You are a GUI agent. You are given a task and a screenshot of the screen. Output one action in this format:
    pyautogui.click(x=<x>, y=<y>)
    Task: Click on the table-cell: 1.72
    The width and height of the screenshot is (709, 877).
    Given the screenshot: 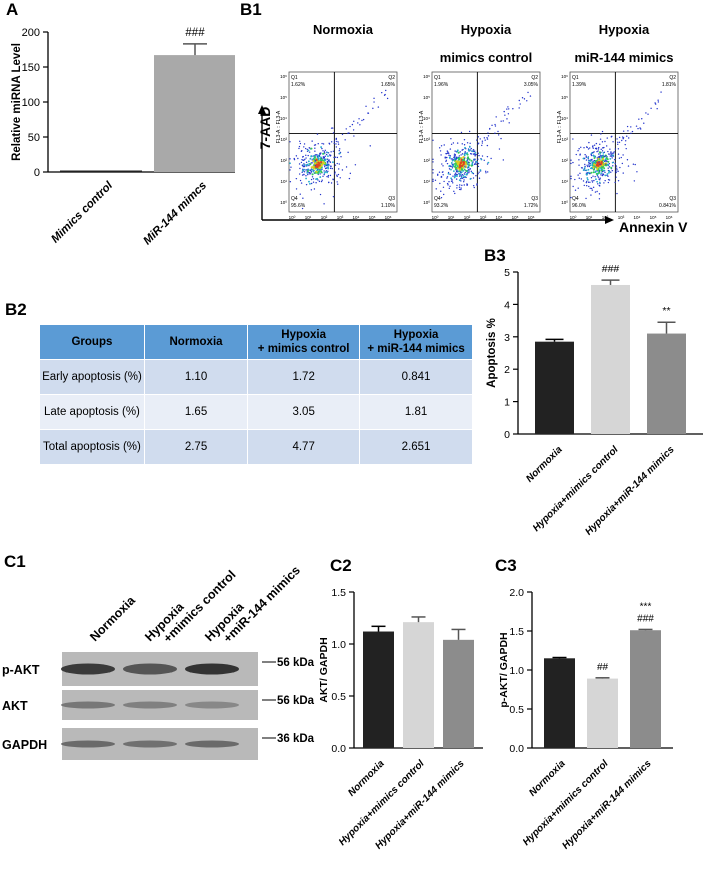 What is the action you would take?
    pyautogui.click(x=304, y=377)
    